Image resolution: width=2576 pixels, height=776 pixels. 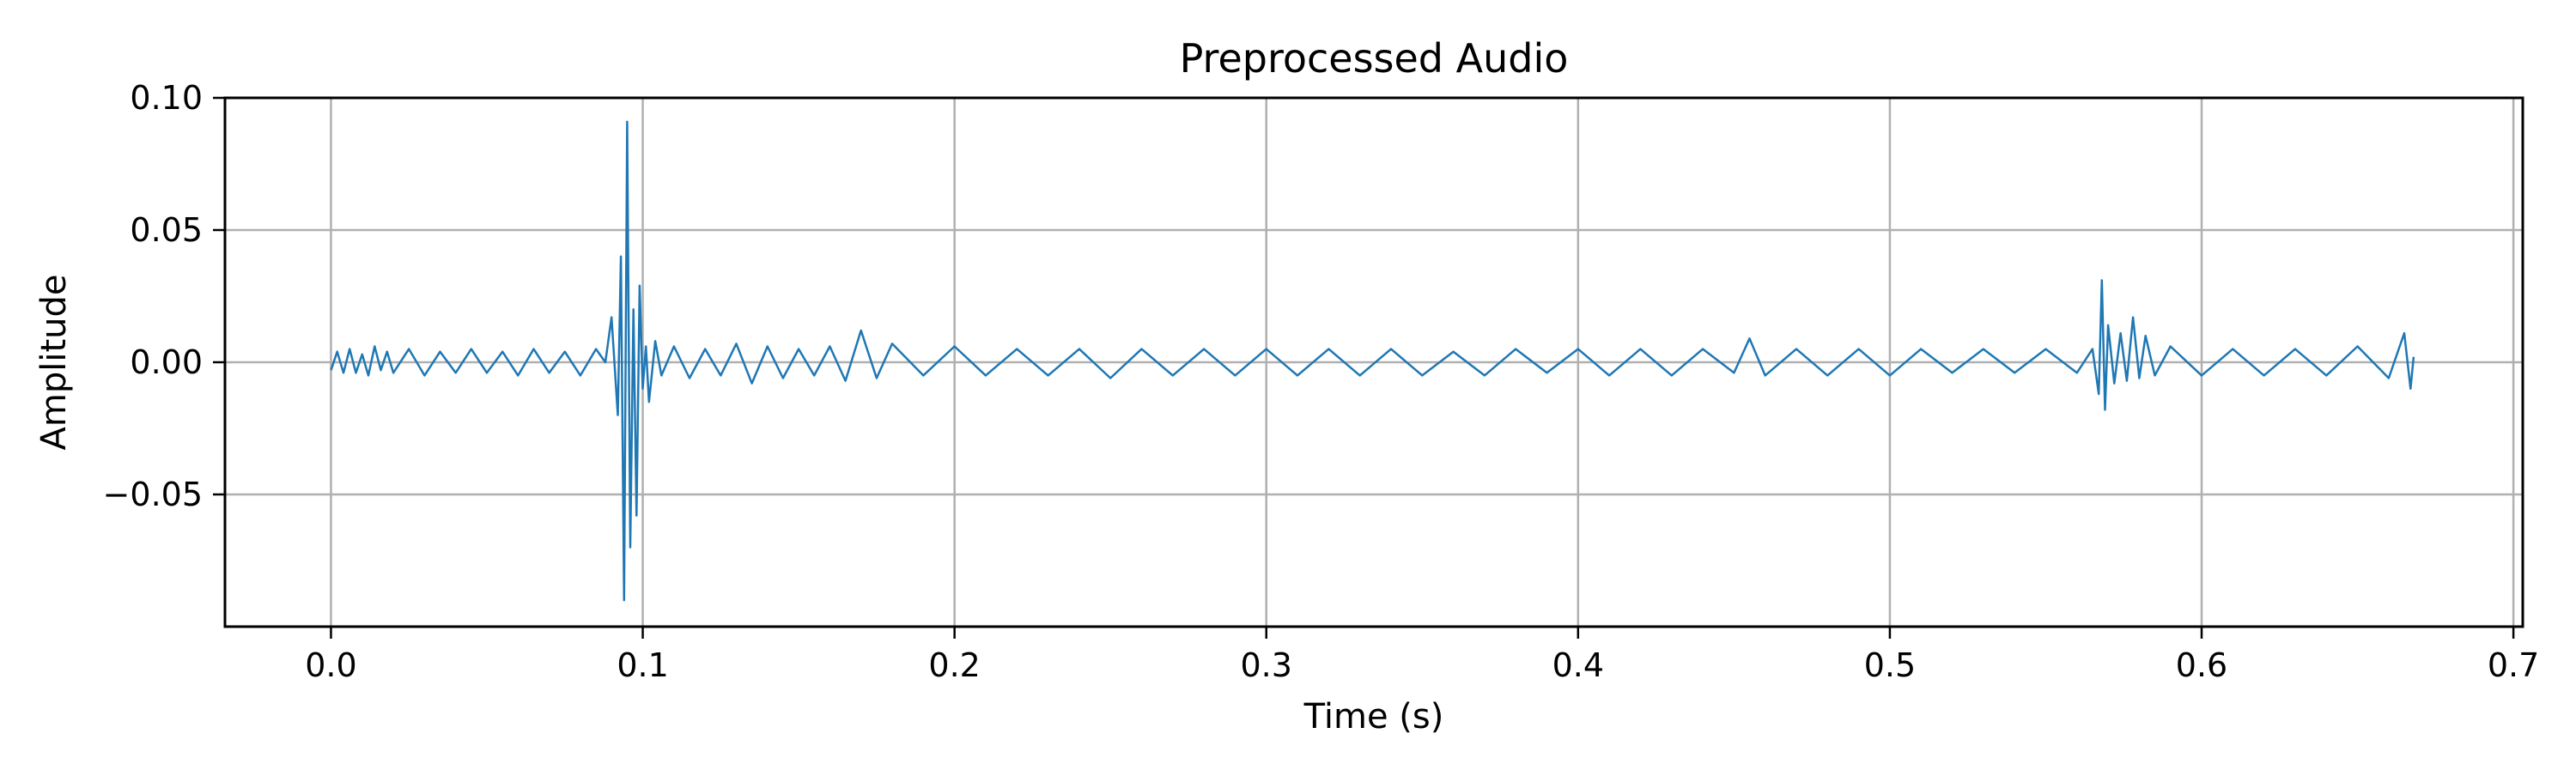 I want to click on x-tick-label: 0.4, so click(x=1578, y=665).